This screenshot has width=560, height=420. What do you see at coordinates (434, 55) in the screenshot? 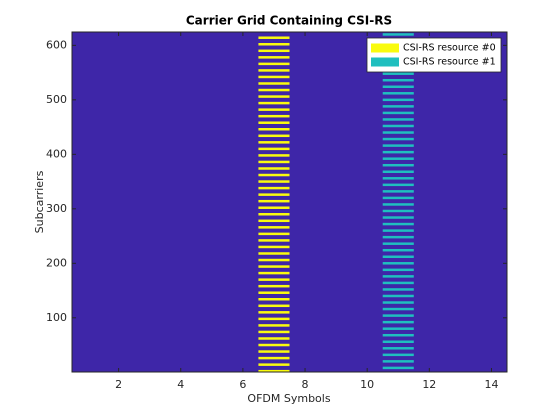
I see `legend: CSI-RS resource #0 CSI-RS resource #1` at bounding box center [434, 55].